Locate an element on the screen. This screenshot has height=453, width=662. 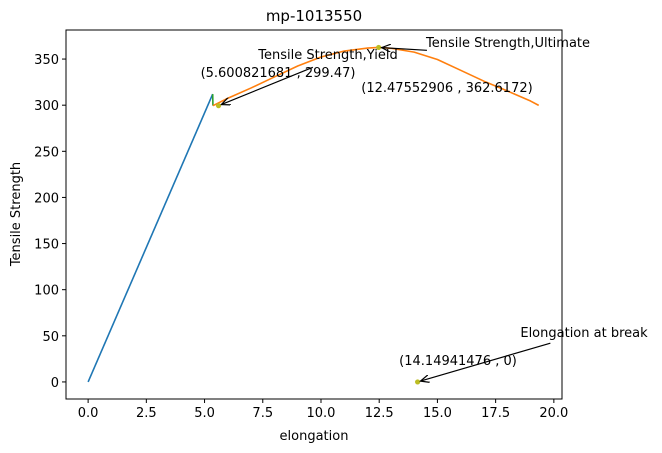
x-tick-label: 0.0 is located at coordinates (88, 413).